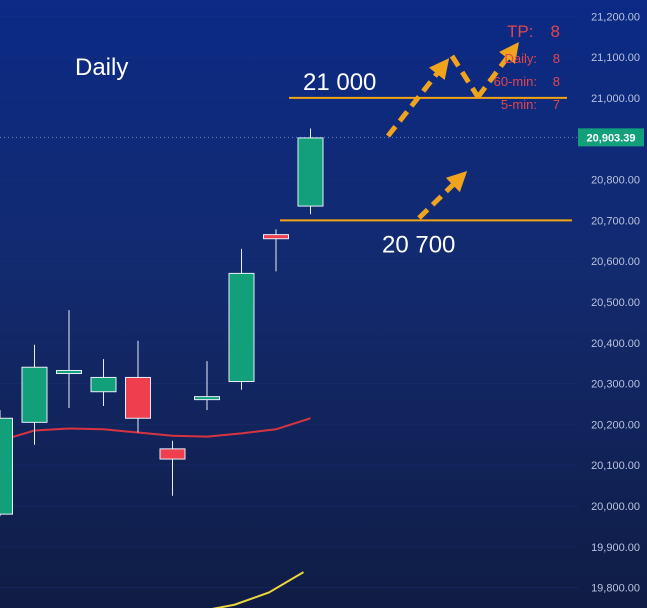 The width and height of the screenshot is (647, 608). I want to click on y-tick-label: 20,800.00, so click(615, 181).